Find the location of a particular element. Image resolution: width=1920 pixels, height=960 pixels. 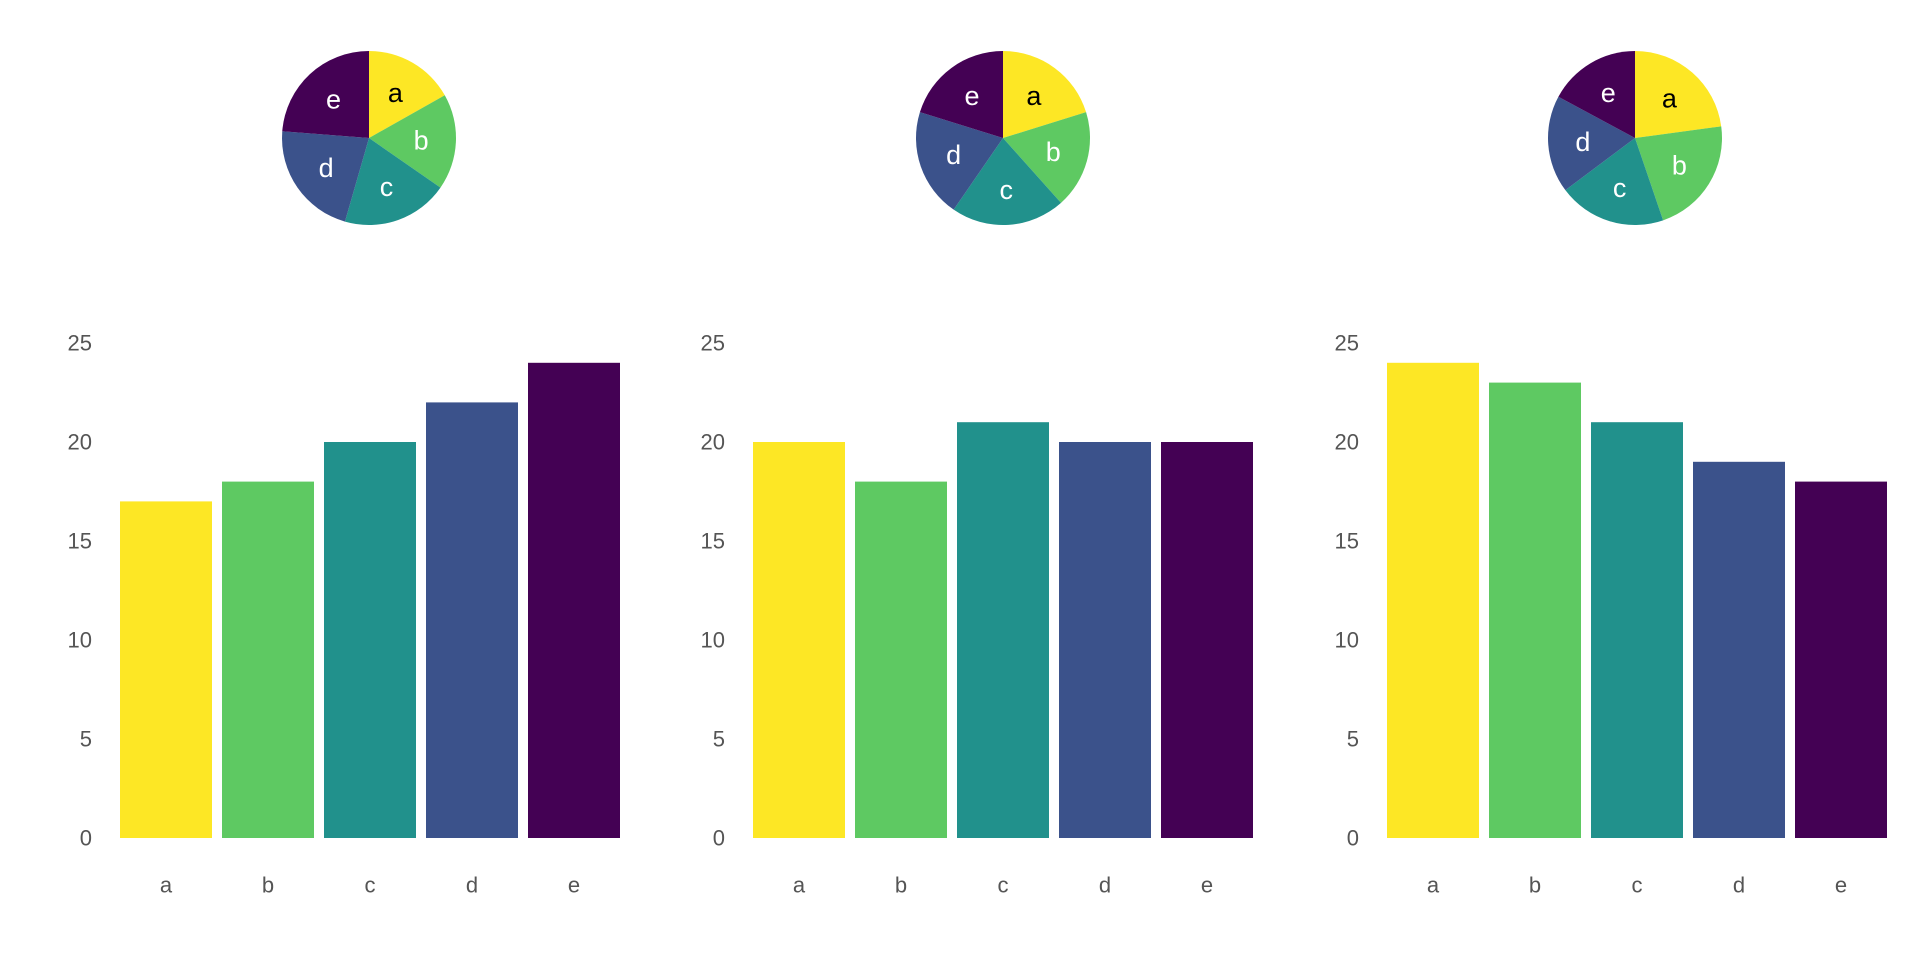

pie-chart-1: abc d e is located at coordinates (368, 138).